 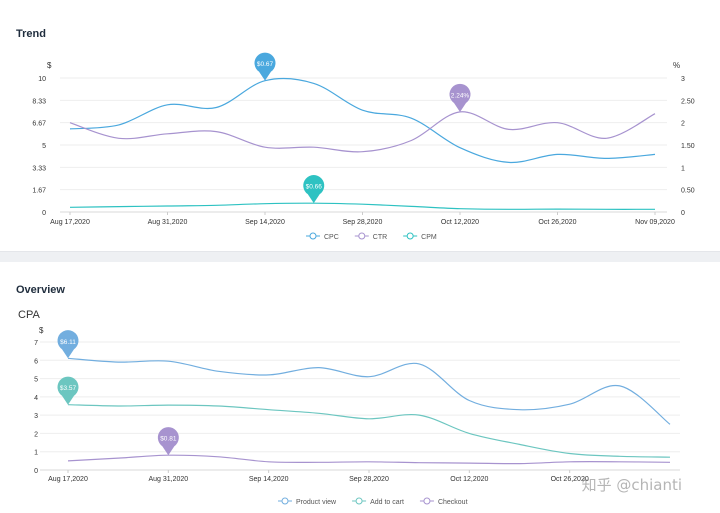 What do you see at coordinates (316, 502) in the screenshot?
I see `legend-label-0: Product view` at bounding box center [316, 502].